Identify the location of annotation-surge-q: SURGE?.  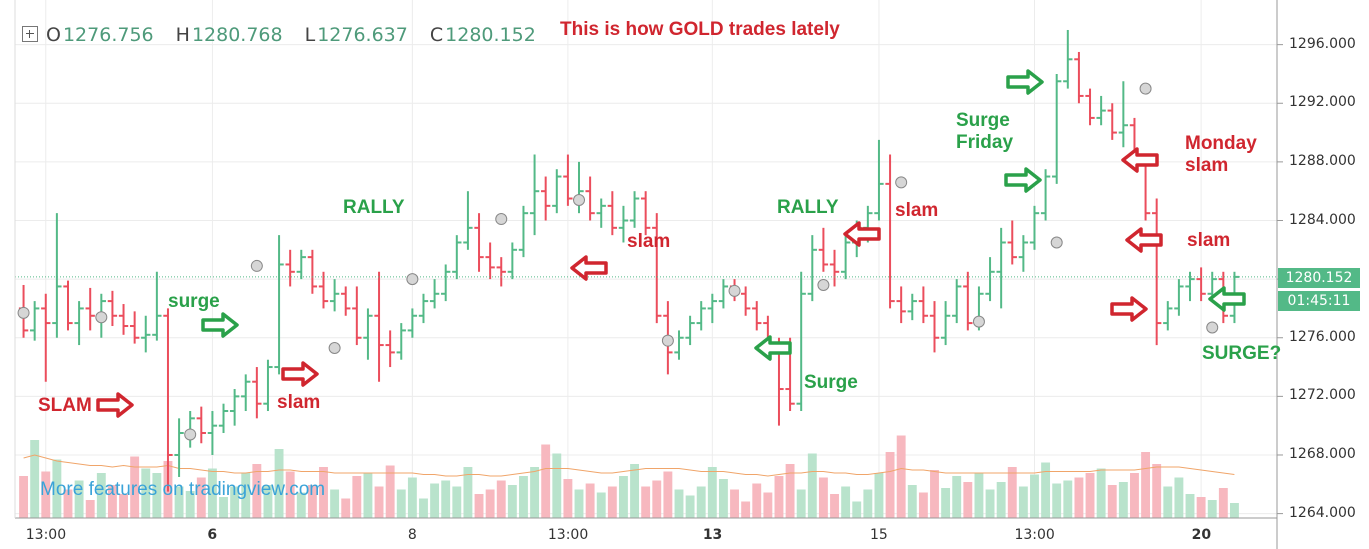
(1242, 353).